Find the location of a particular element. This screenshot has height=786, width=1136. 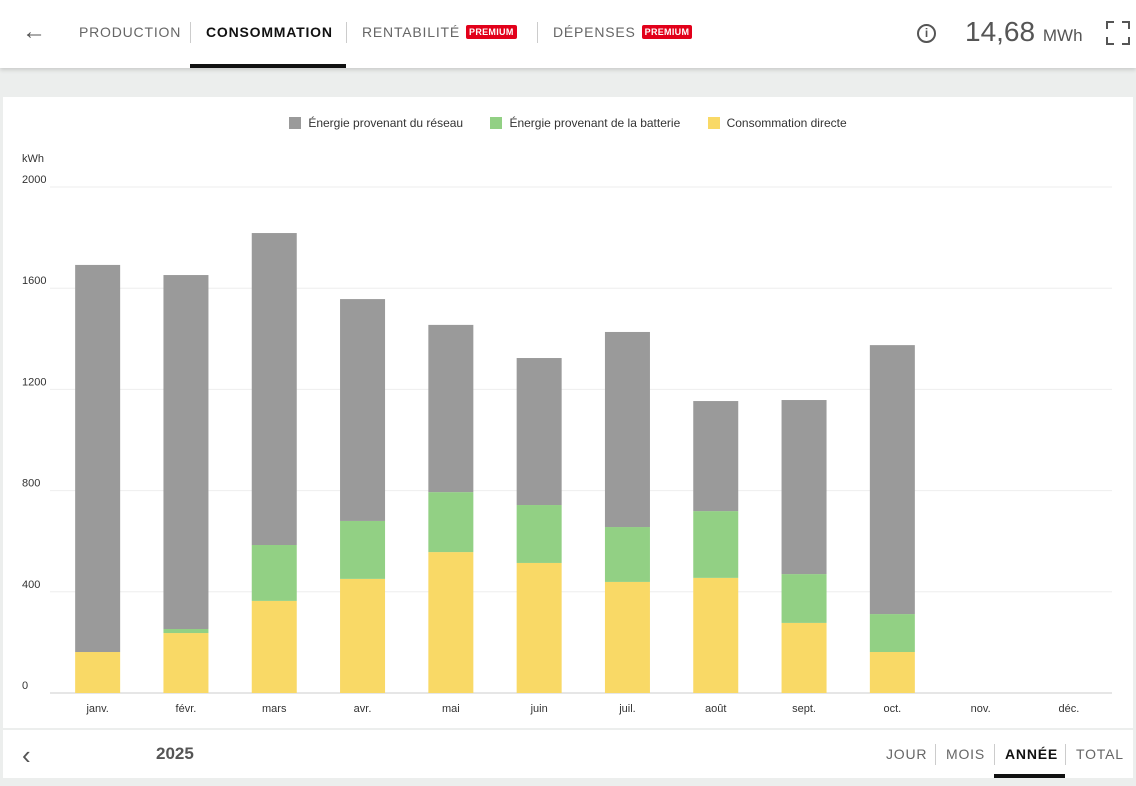

x-tick-label: juin is located at coordinates (539, 709).